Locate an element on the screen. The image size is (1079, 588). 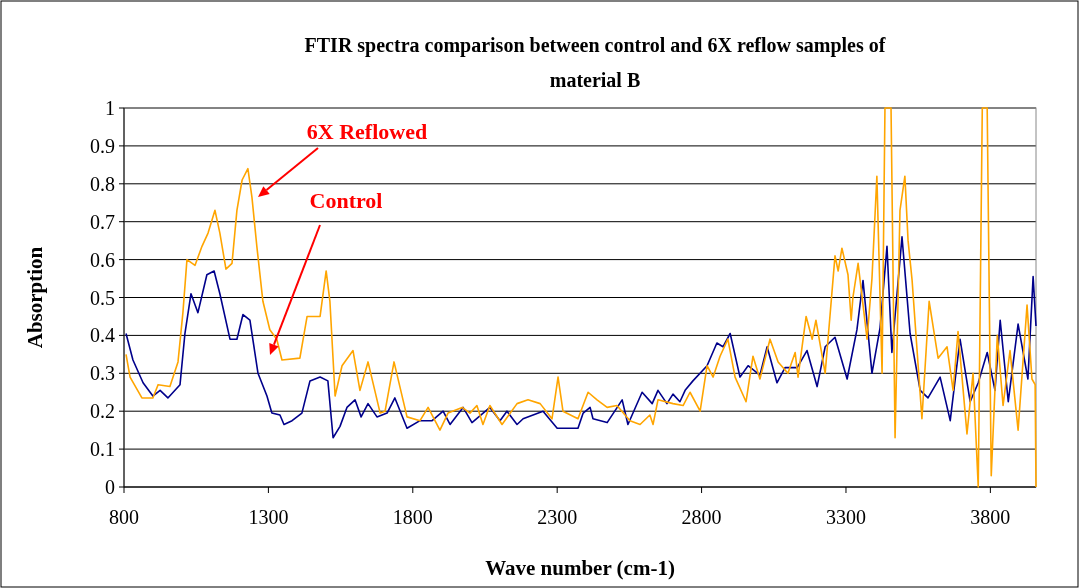
y-axis-title: Absorption is located at coordinates (35, 297).